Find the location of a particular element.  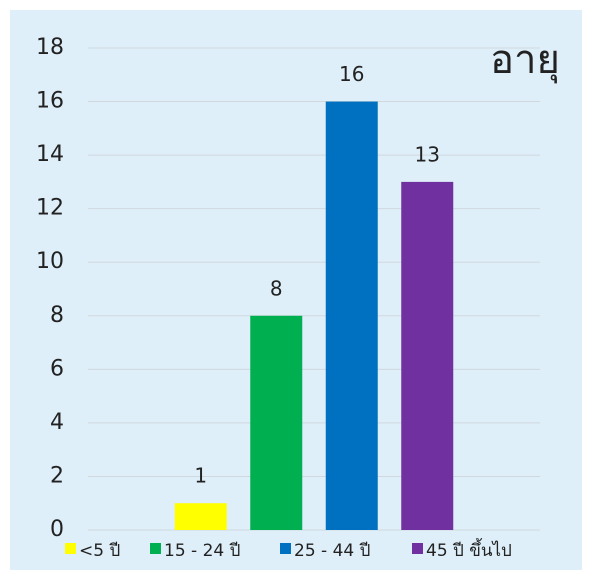

data-label: 8 is located at coordinates (276, 288).